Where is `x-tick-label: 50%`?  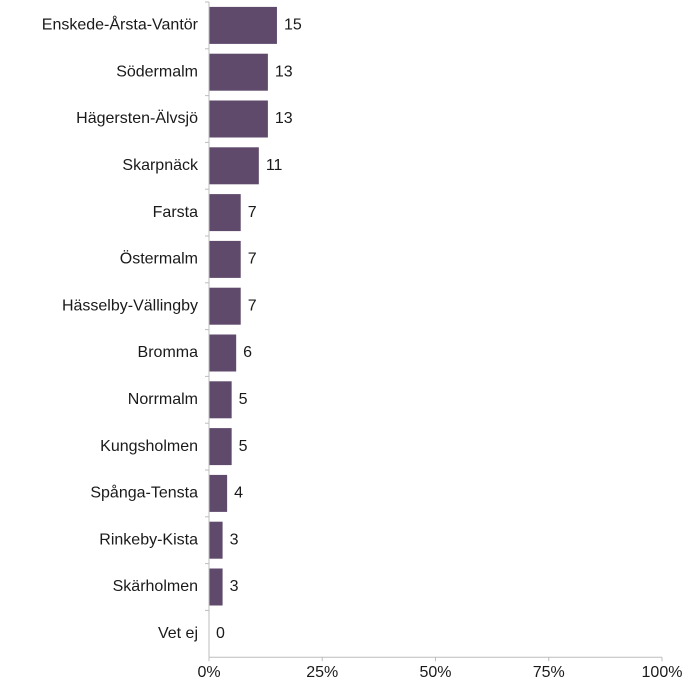
x-tick-label: 50% is located at coordinates (435, 672).